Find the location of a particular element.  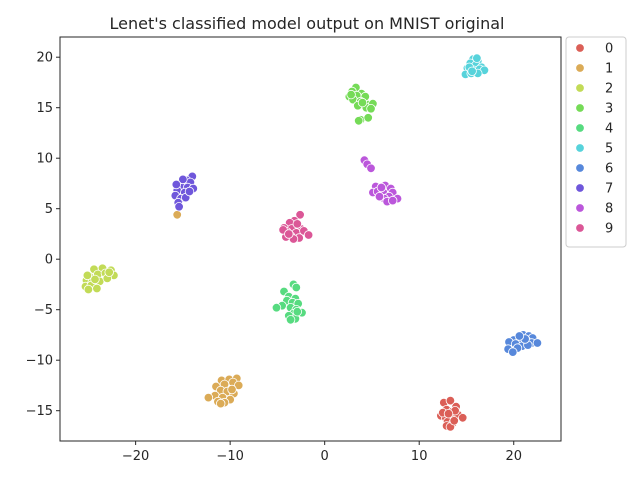

x-tick-label: 20 is located at coordinates (513, 456).